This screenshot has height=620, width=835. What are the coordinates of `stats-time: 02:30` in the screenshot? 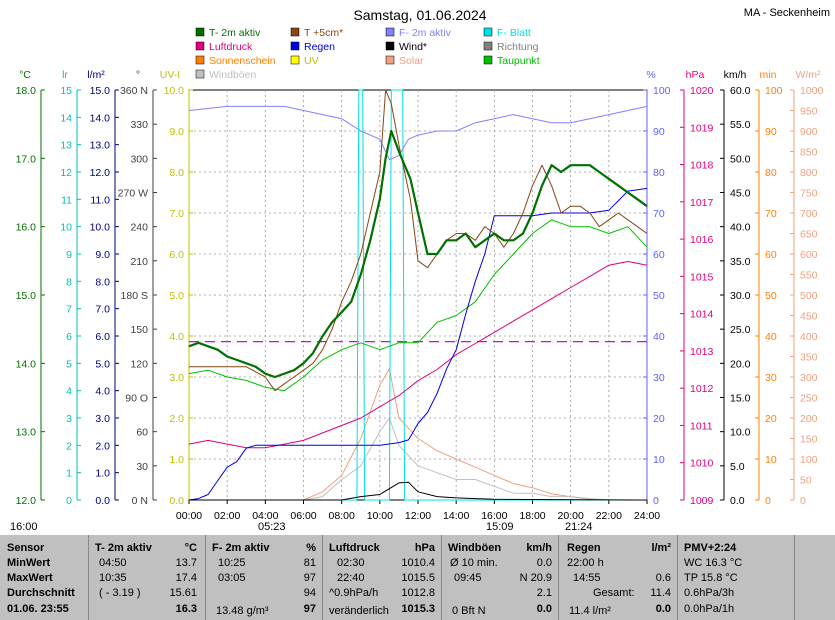 It's located at (351, 563).